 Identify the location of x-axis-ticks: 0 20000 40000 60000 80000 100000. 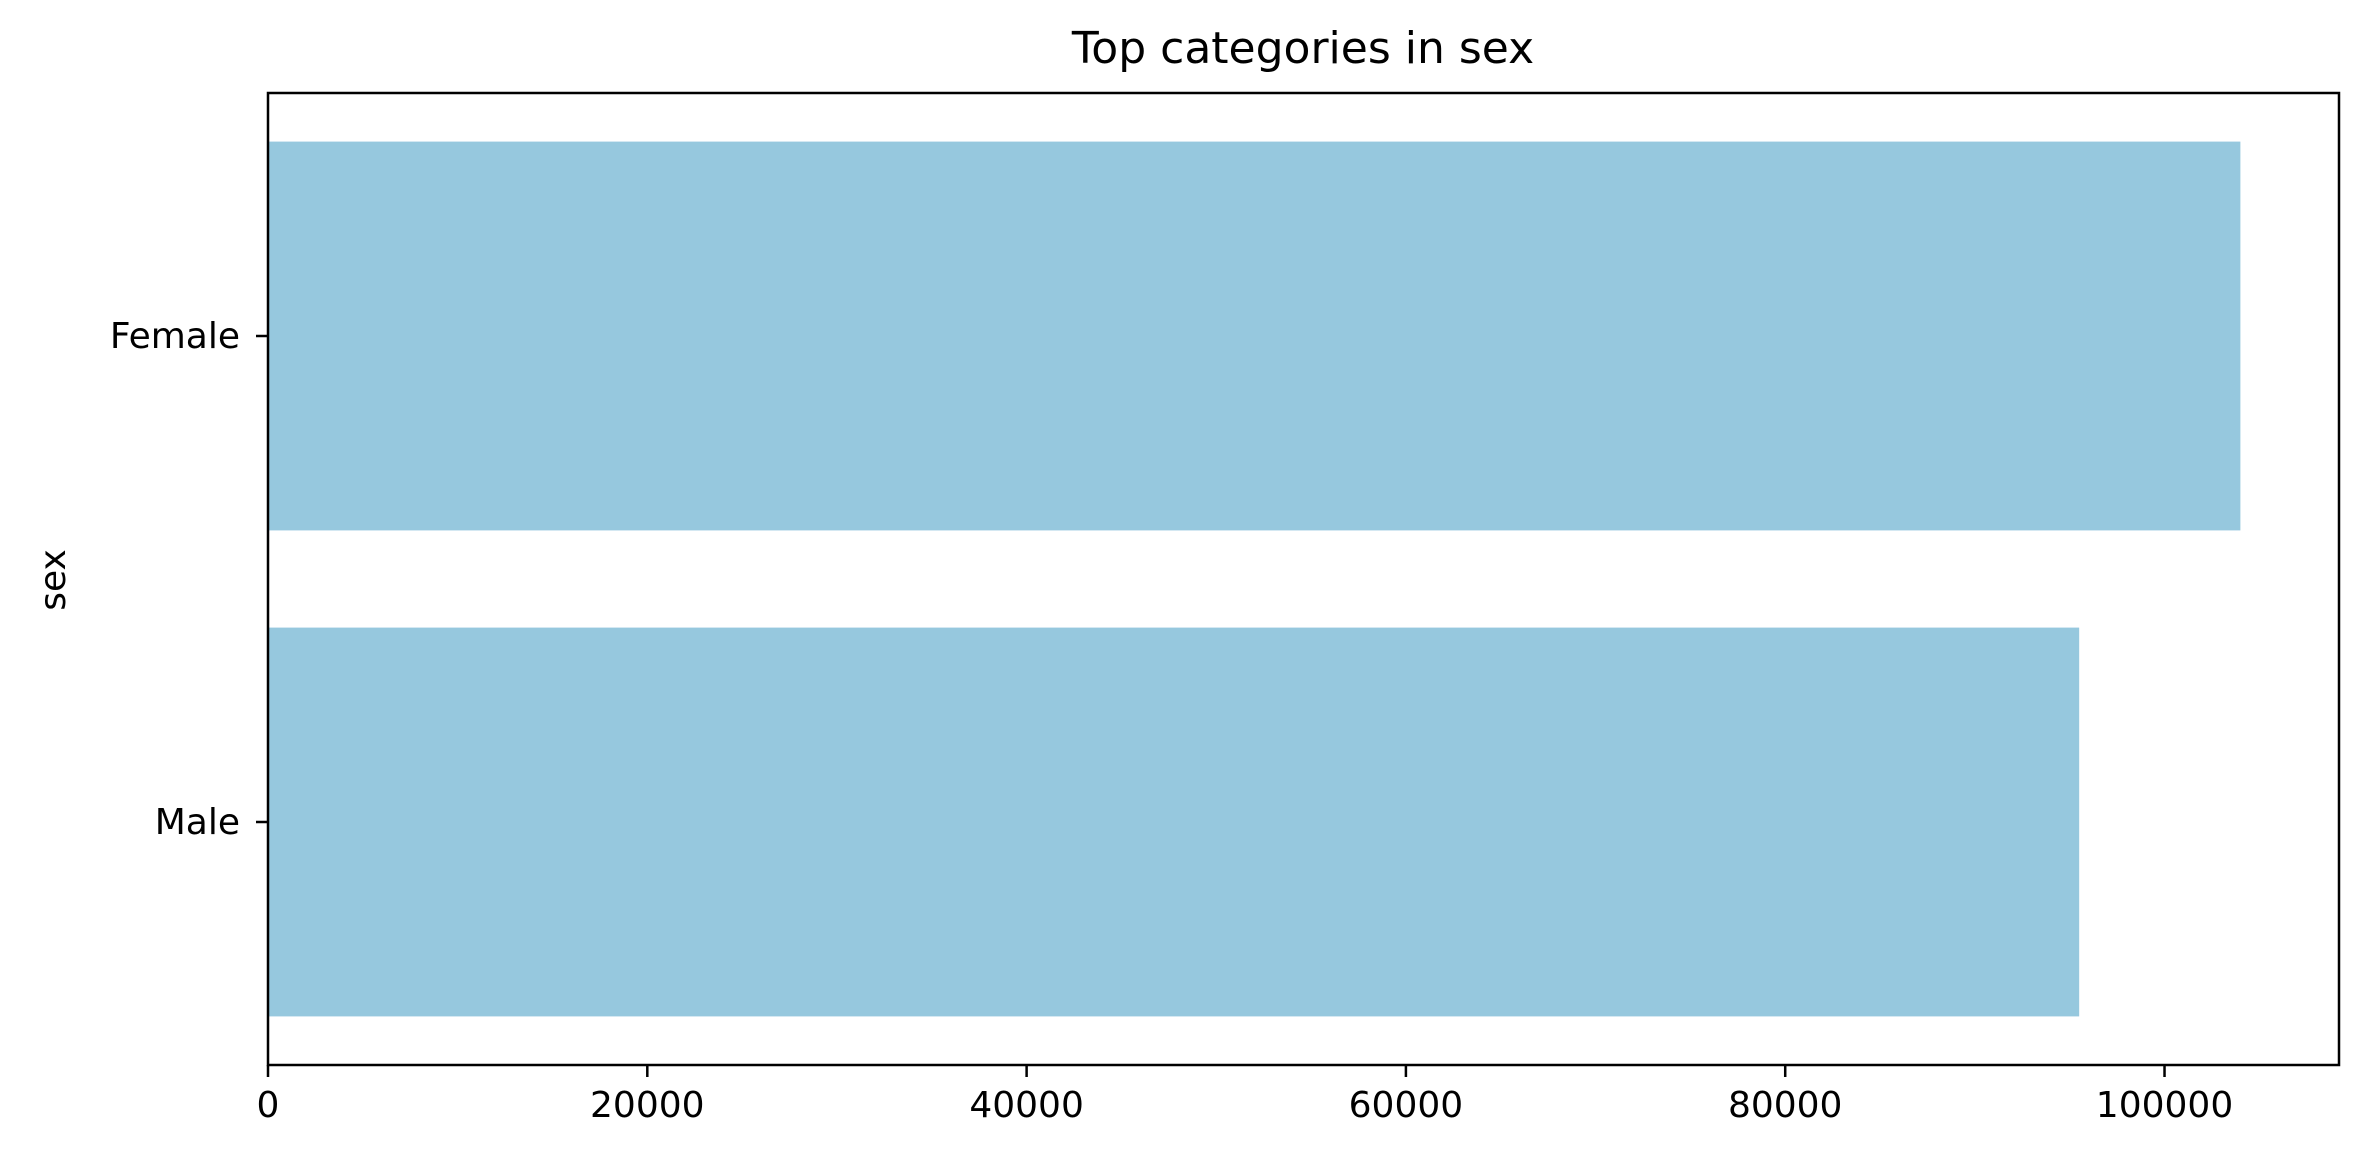
(1245, 1095).